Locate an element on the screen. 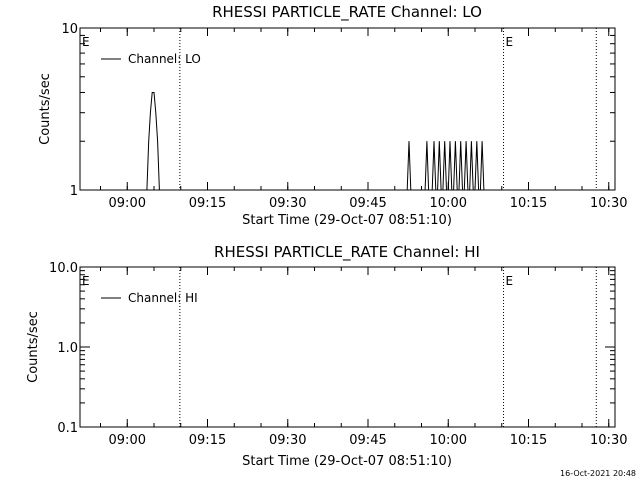 The height and width of the screenshot is (484, 640). y-tick-label: 0.1 is located at coordinates (67, 428).